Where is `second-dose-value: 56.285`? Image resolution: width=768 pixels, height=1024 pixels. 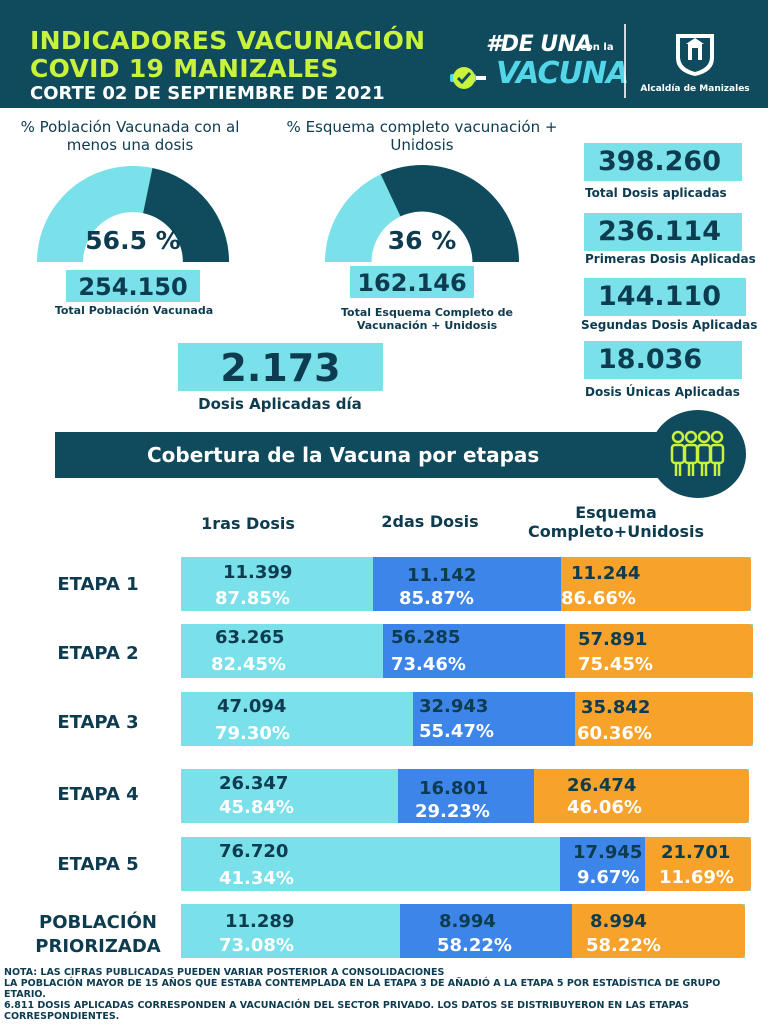
second-dose-value: 56.285 is located at coordinates (426, 637).